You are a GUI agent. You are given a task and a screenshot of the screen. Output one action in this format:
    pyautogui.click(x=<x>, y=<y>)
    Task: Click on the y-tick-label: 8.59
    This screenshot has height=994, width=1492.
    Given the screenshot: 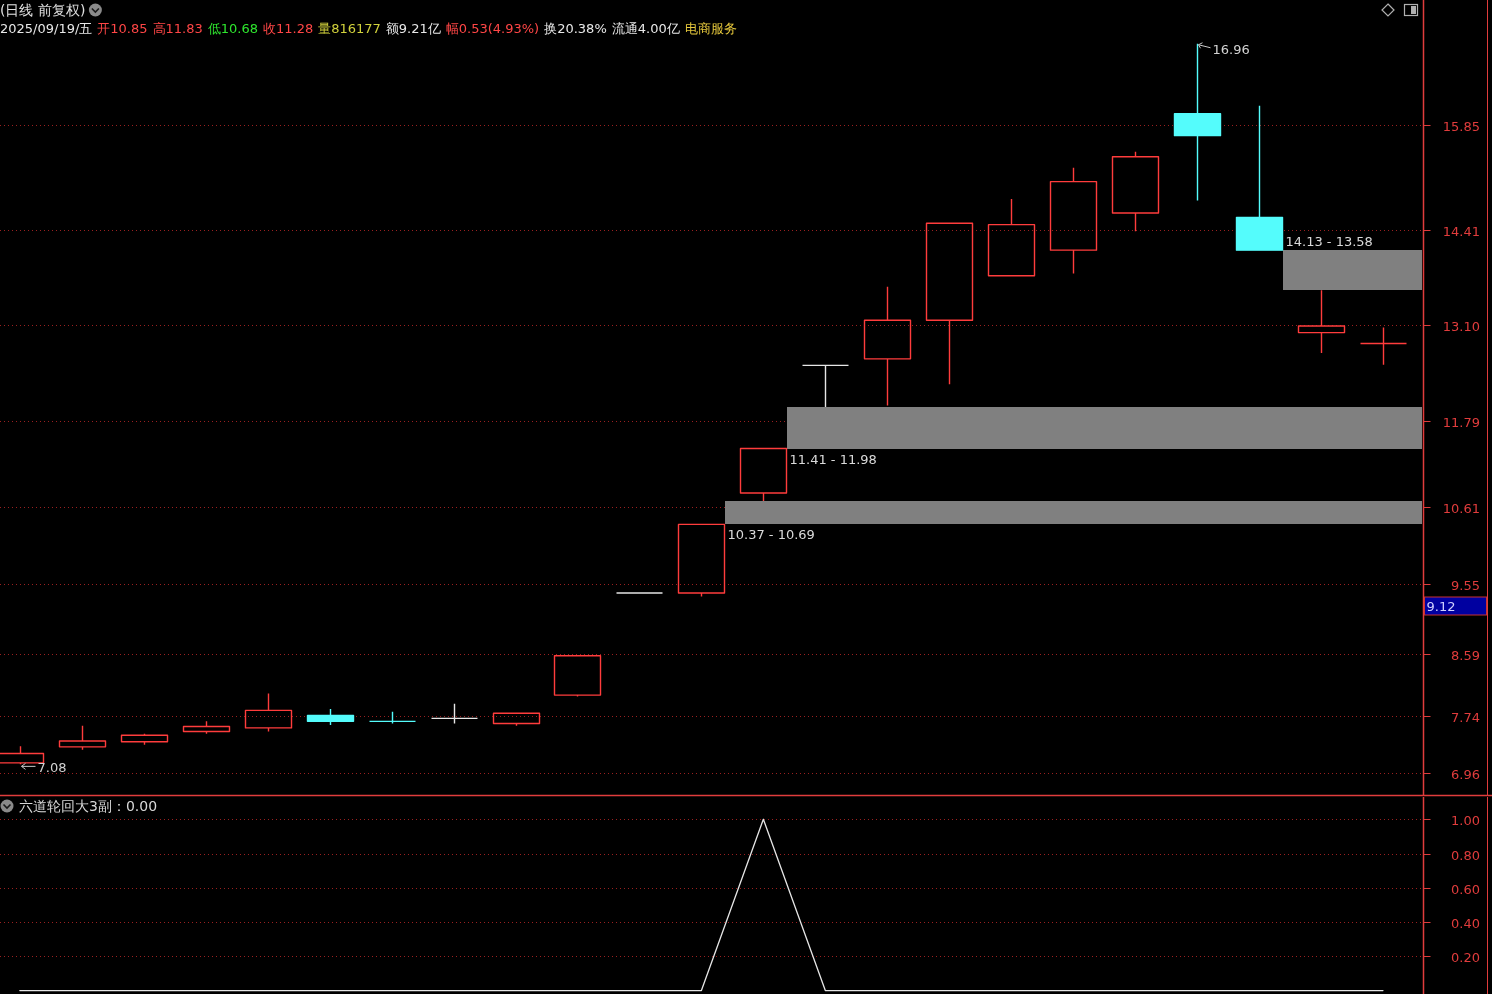 What is the action you would take?
    pyautogui.click(x=1465, y=655)
    